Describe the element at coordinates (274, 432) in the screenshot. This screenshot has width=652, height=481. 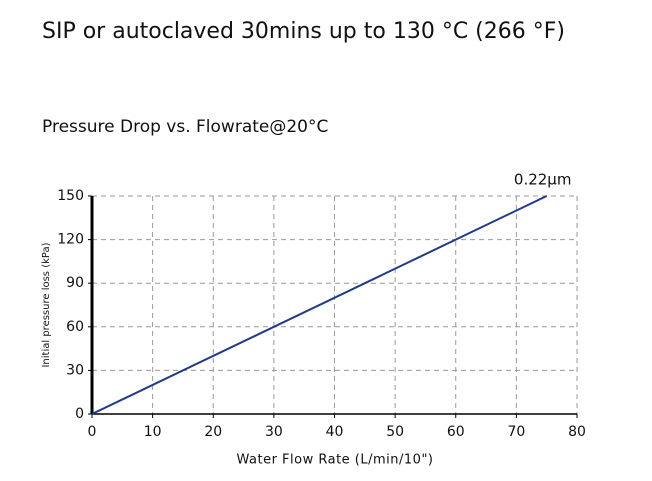
I see `x-tick-label: 30` at that location.